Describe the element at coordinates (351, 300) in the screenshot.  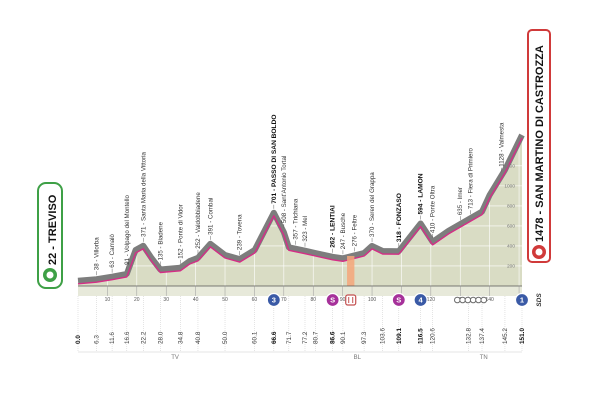
I see `feed-zone-icon` at that location.